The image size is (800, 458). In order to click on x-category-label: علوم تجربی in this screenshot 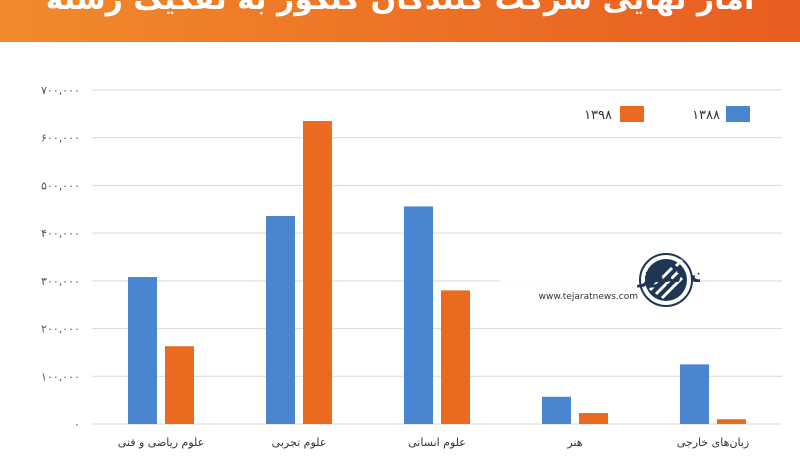, I will do `click(299, 442)`.